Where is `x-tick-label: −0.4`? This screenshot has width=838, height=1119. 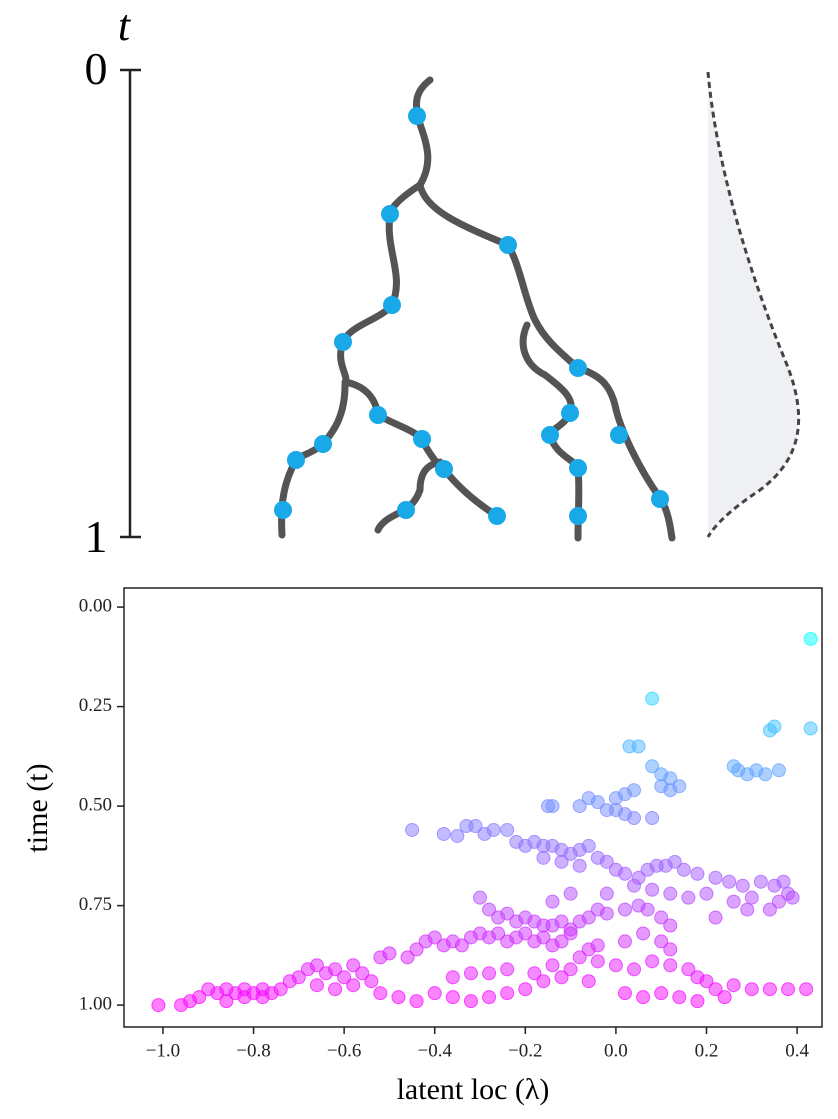
x-tick-label: −0.4 is located at coordinates (434, 1050).